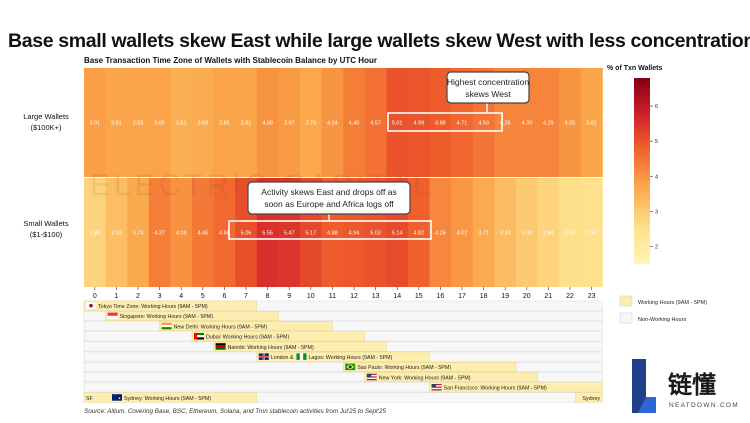 This screenshot has height=423, width=750. What do you see at coordinates (94, 234) in the screenshot?
I see `cell-value-label: 2.85` at bounding box center [94, 234].